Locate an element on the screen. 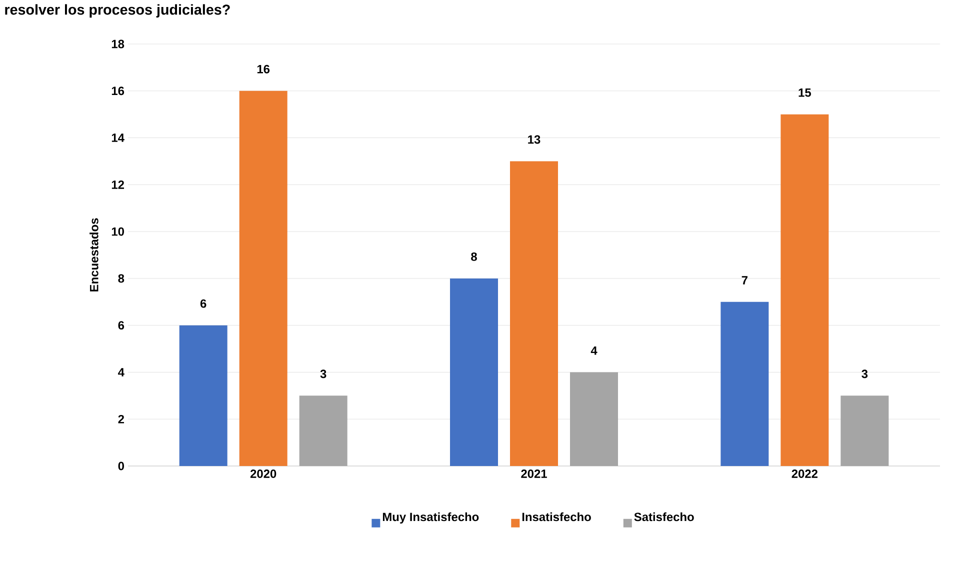 The width and height of the screenshot is (956, 581). data-label: 13 is located at coordinates (534, 139).